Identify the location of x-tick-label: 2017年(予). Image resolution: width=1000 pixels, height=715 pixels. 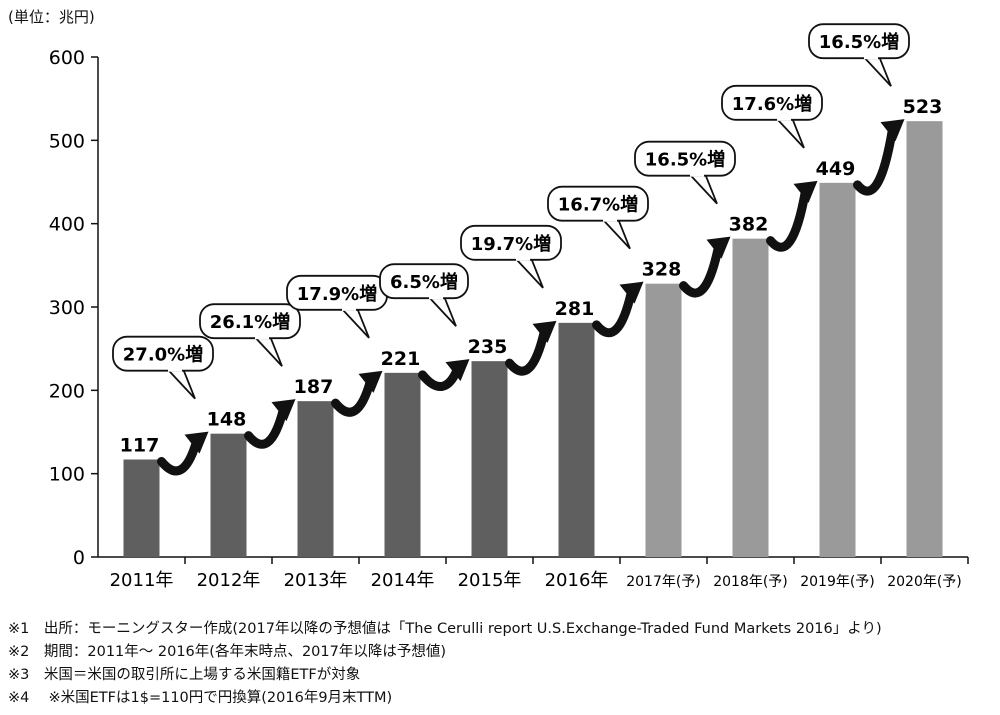
(663, 582).